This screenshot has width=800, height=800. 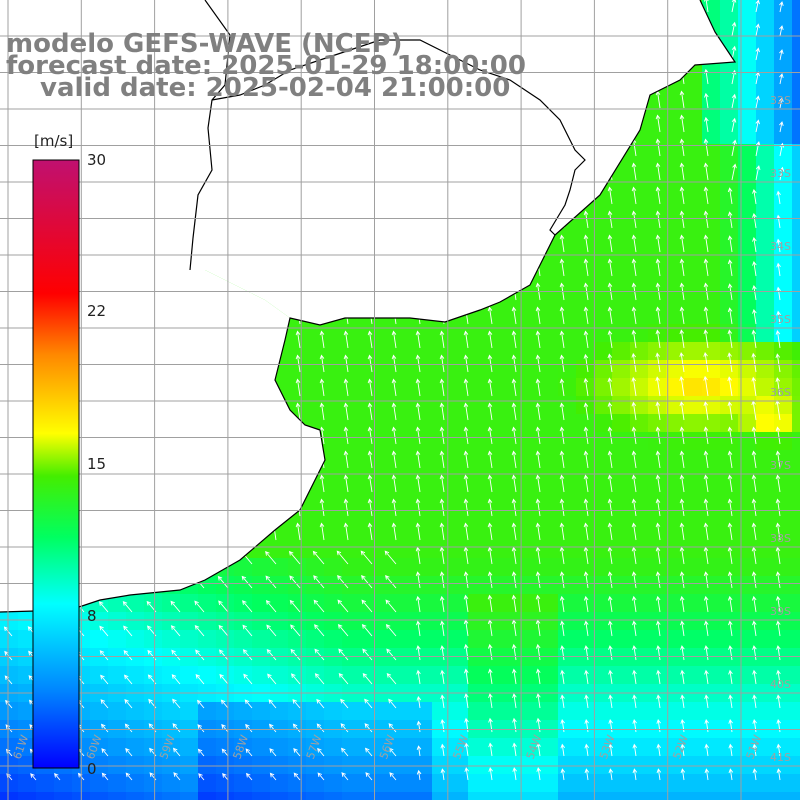 I want to click on lat-label: 34S, so click(x=780, y=246).